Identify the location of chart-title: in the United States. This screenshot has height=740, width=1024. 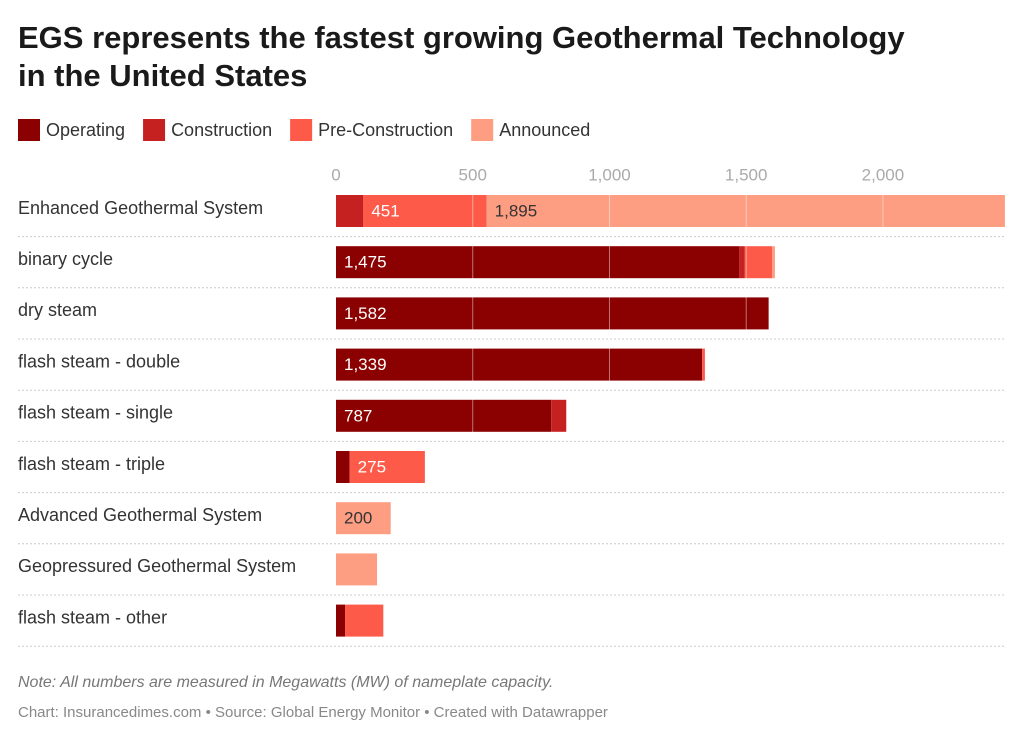
(162, 75).